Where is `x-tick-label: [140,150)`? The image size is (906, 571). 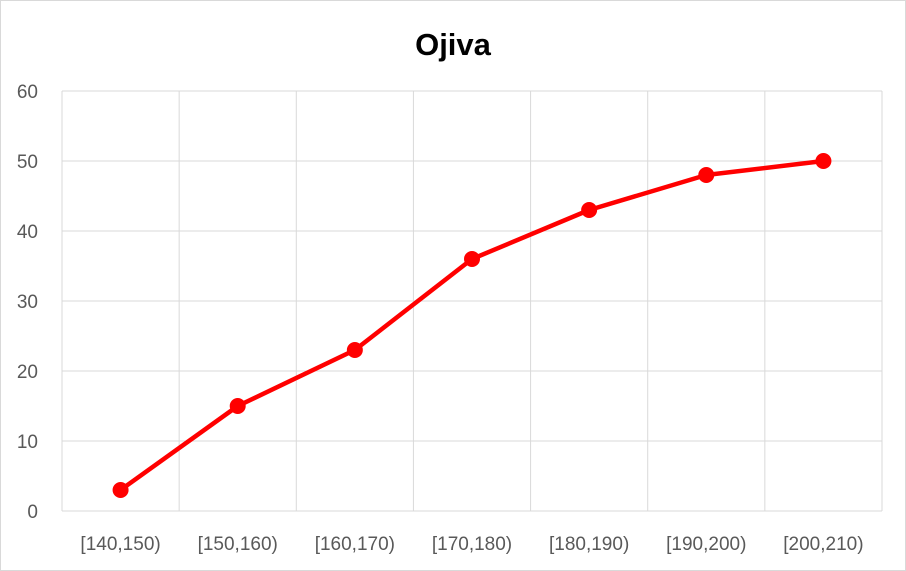 x-tick-label: [140,150) is located at coordinates (120, 544).